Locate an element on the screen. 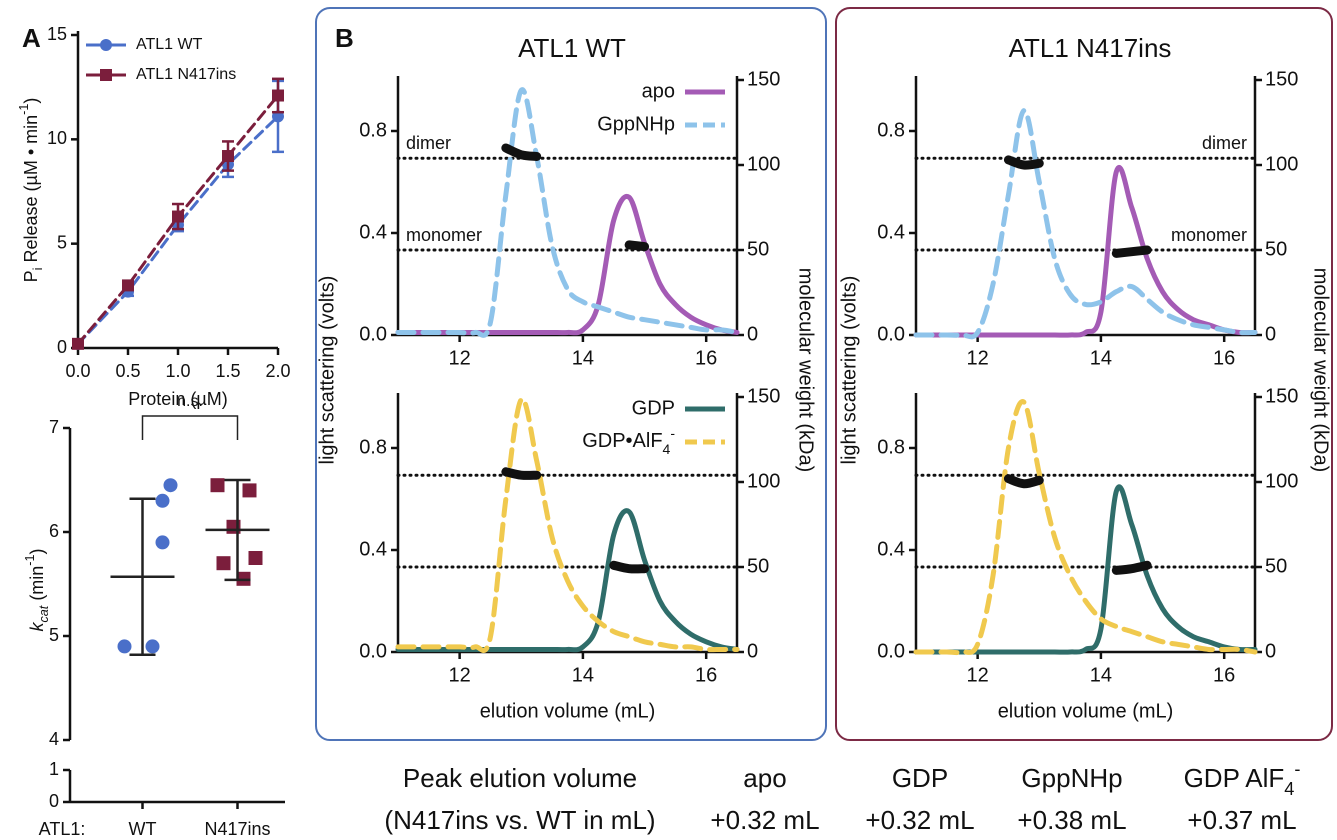  text-part: ) is located at coordinates (31, 101).